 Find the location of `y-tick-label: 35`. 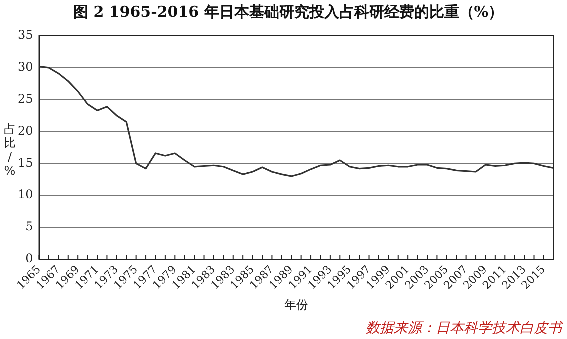

y-tick-label: 35 is located at coordinates (26, 35).